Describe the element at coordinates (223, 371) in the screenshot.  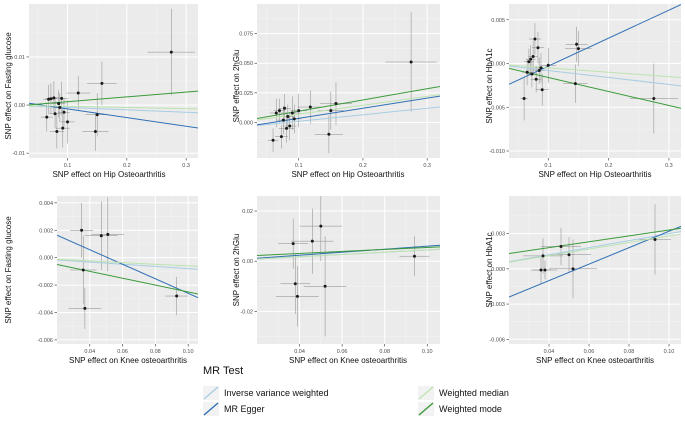
I see `legend-title: MR Test` at that location.